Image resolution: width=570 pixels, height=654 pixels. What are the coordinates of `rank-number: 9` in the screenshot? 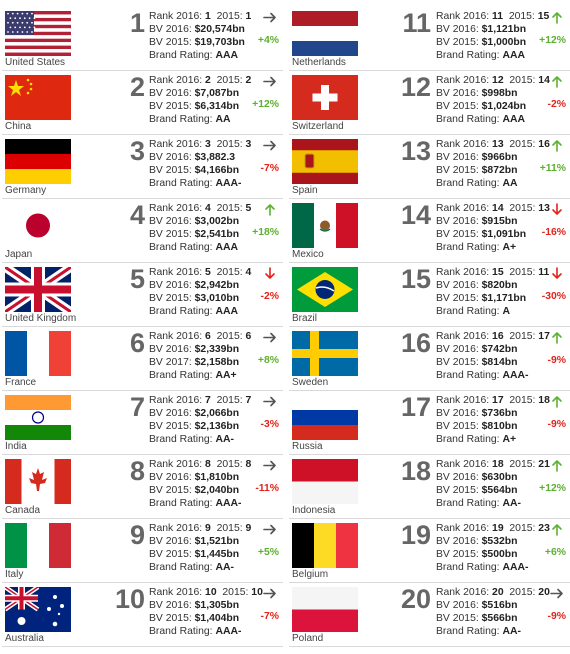 It's located at (137, 535).